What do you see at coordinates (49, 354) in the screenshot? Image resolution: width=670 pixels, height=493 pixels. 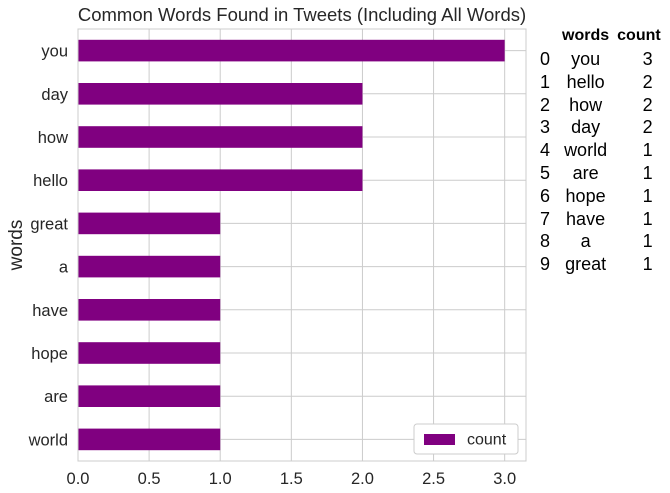 I see `y-tick-label: hope` at bounding box center [49, 354].